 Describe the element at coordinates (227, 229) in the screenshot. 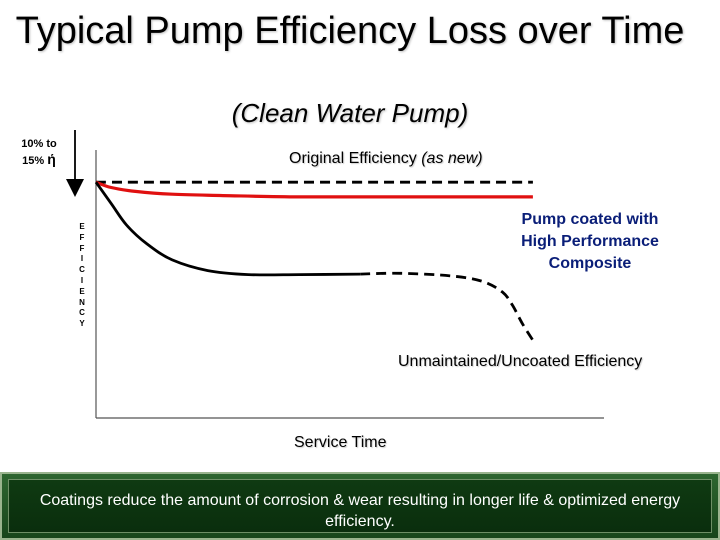

I see `series-line-unmaintained` at that location.